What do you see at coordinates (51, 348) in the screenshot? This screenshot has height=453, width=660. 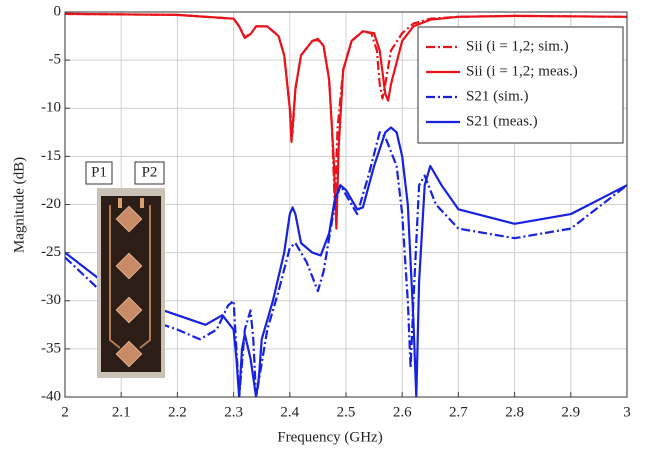 I see `y-tick-label: -35` at bounding box center [51, 348].